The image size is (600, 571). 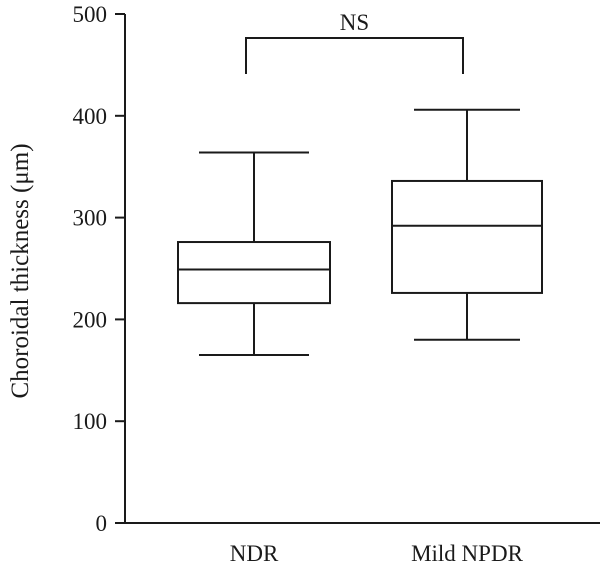 I want to click on x-tick-label: Mild NPDR, so click(x=467, y=553).